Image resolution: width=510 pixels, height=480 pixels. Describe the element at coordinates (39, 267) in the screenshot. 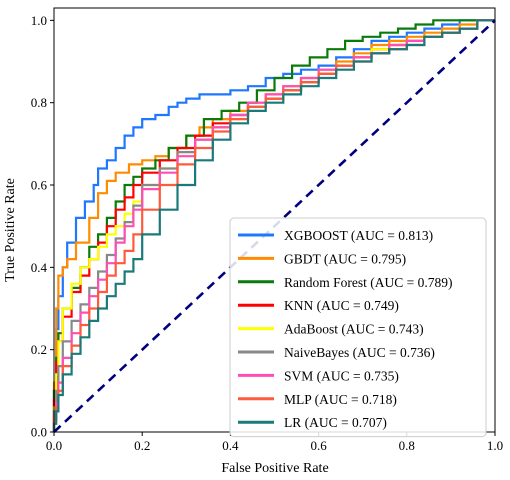

I see `y-tick-label: 0.4` at that location.